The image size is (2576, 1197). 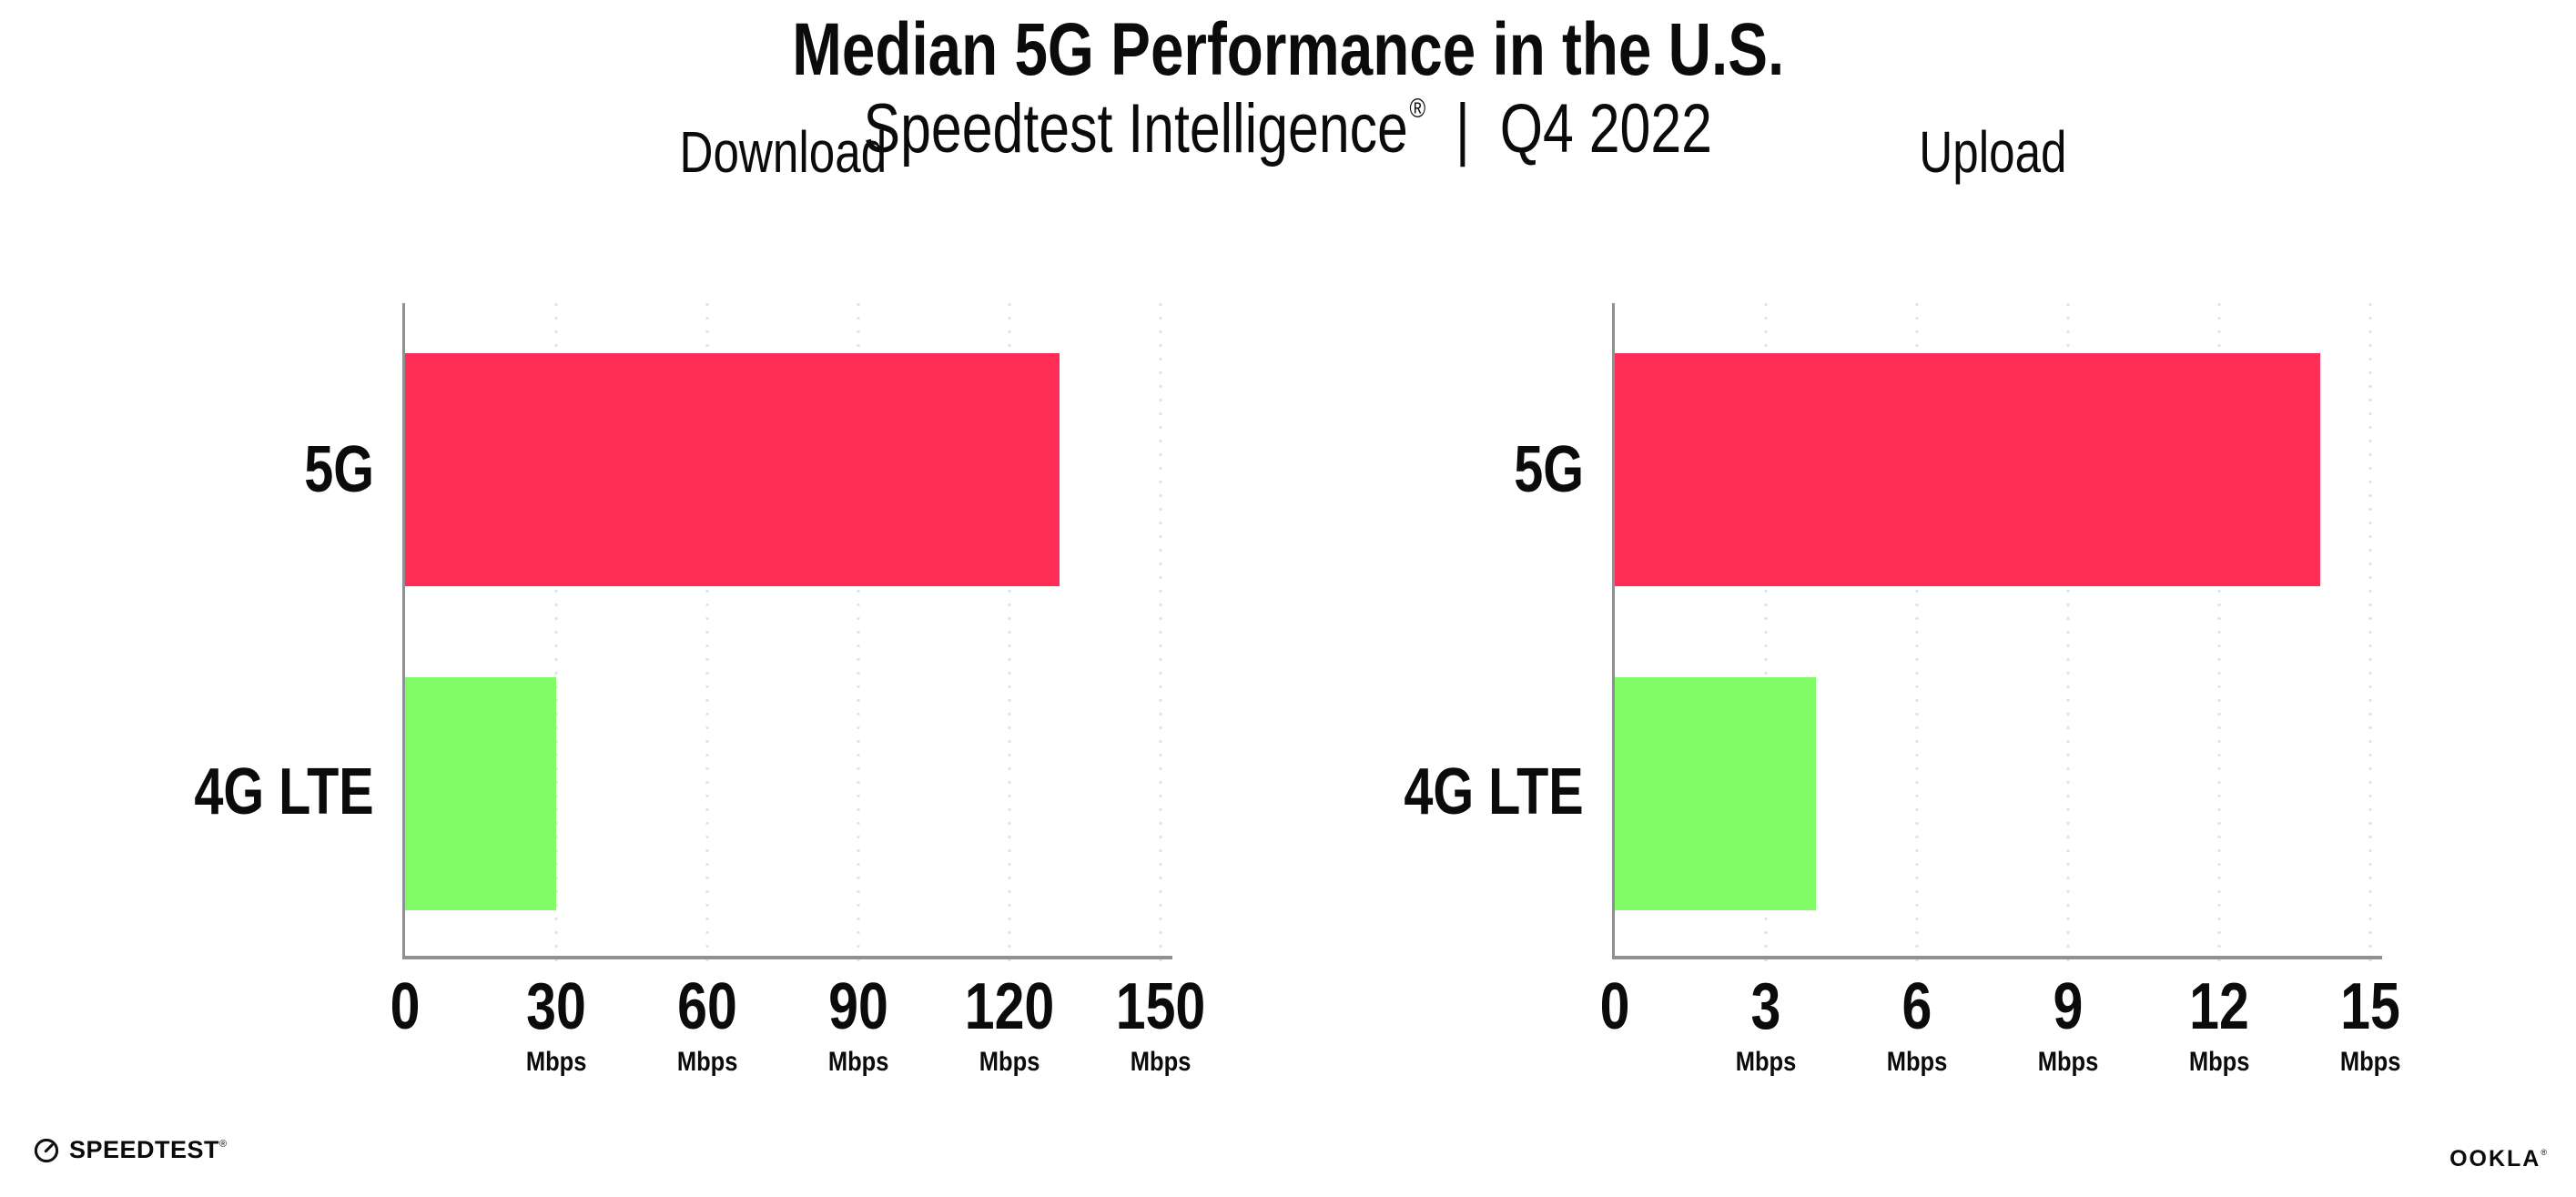 I want to click on panel-title-upload: Upload, so click(x=1992, y=152).